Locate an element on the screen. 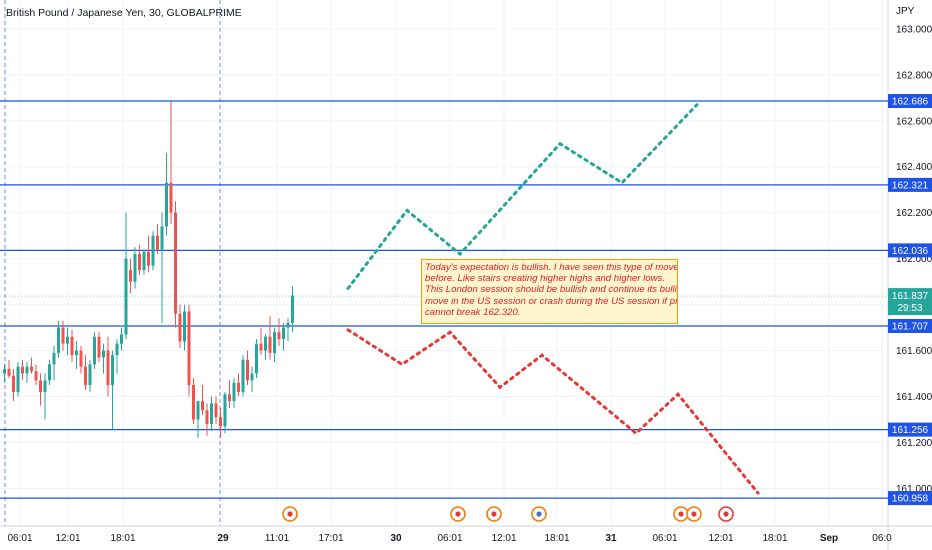 The image size is (932, 550). level-price-label: 162.036 is located at coordinates (910, 251).